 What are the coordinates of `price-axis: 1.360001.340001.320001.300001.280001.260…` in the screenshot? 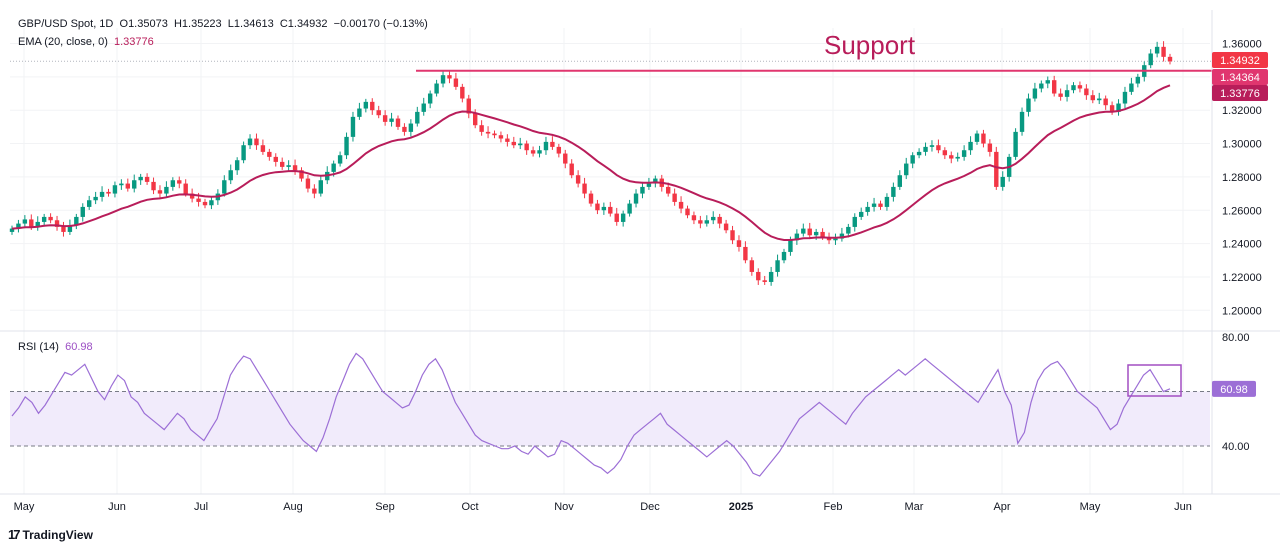 It's located at (1242, 178).